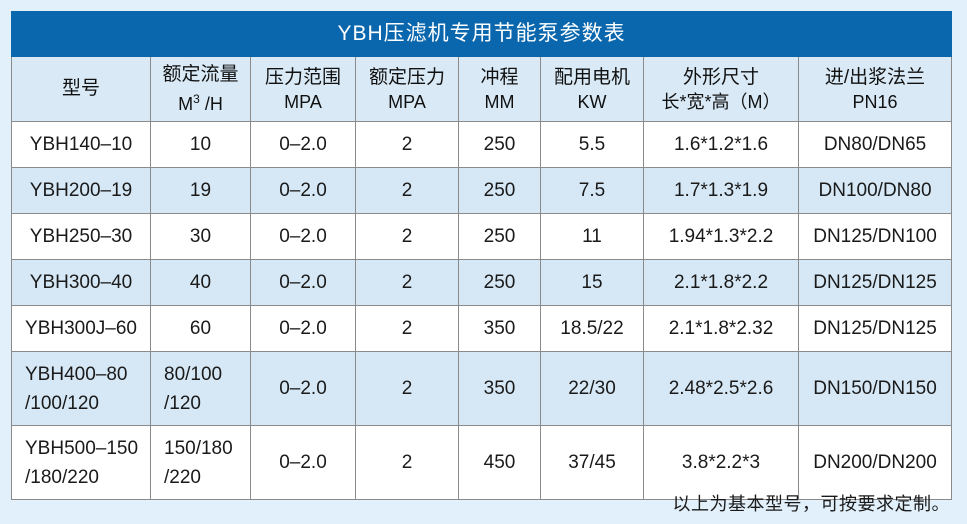 This screenshot has width=967, height=524. I want to click on column-header-flange: 进/出浆法兰 PN16, so click(875, 89).